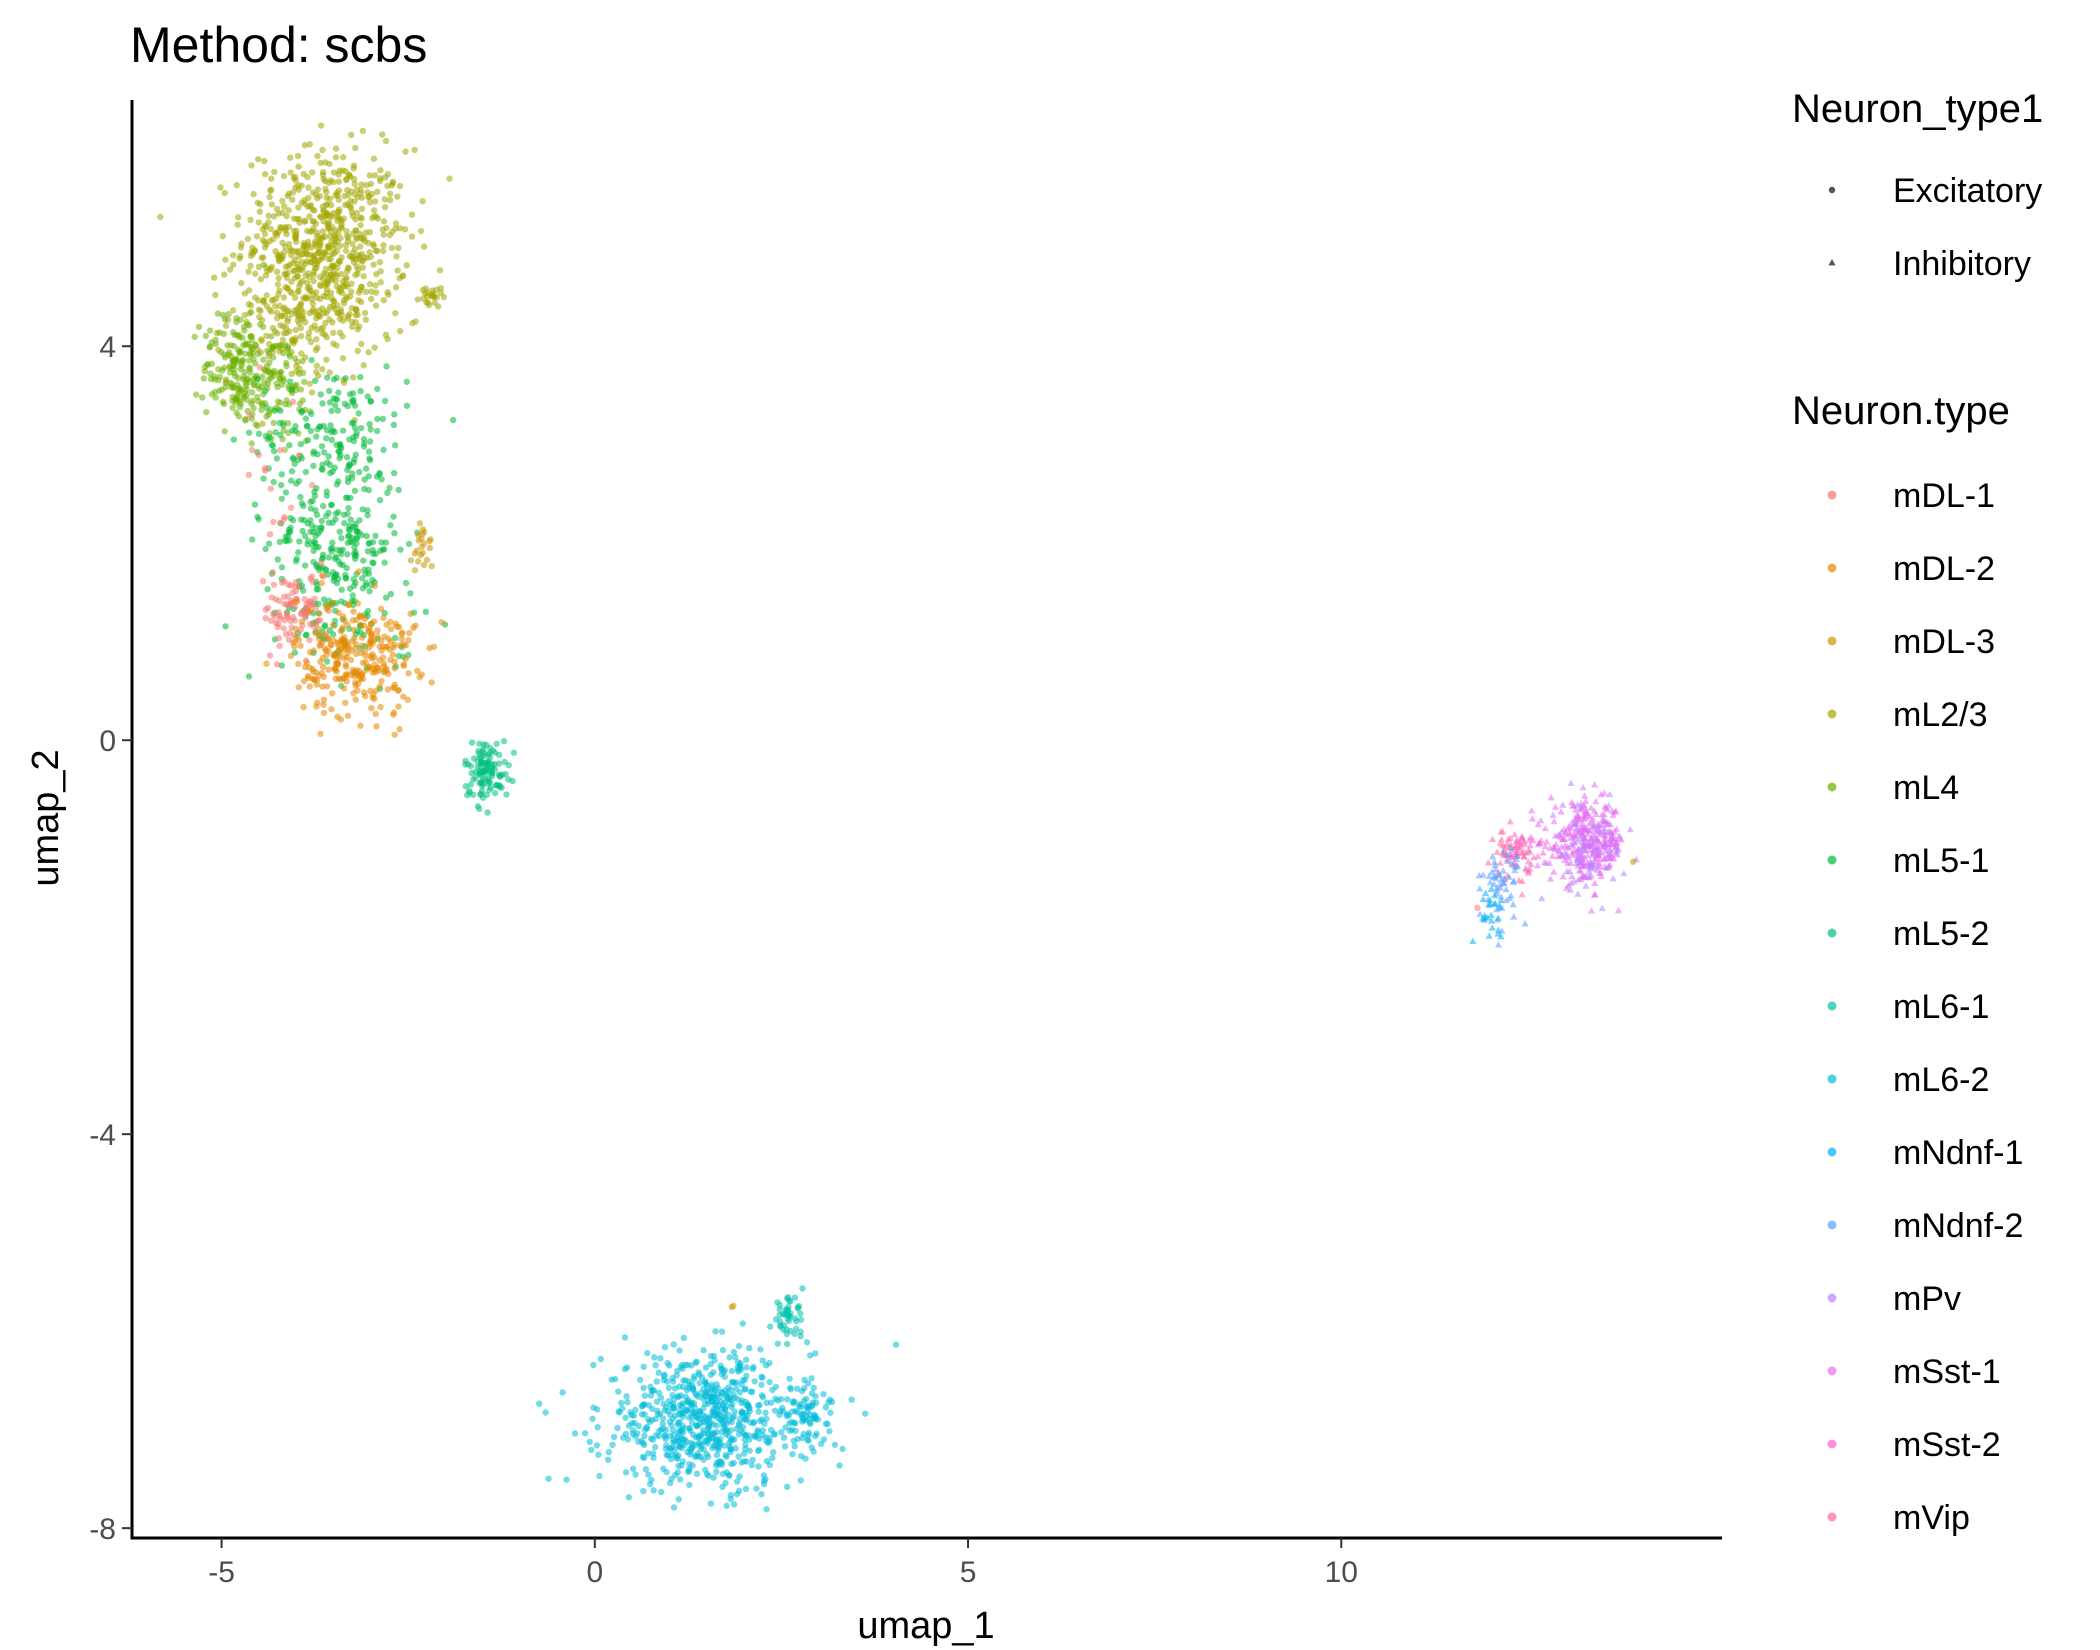  What do you see at coordinates (1926, 788) in the screenshot?
I see `color-legend-label: mL4` at bounding box center [1926, 788].